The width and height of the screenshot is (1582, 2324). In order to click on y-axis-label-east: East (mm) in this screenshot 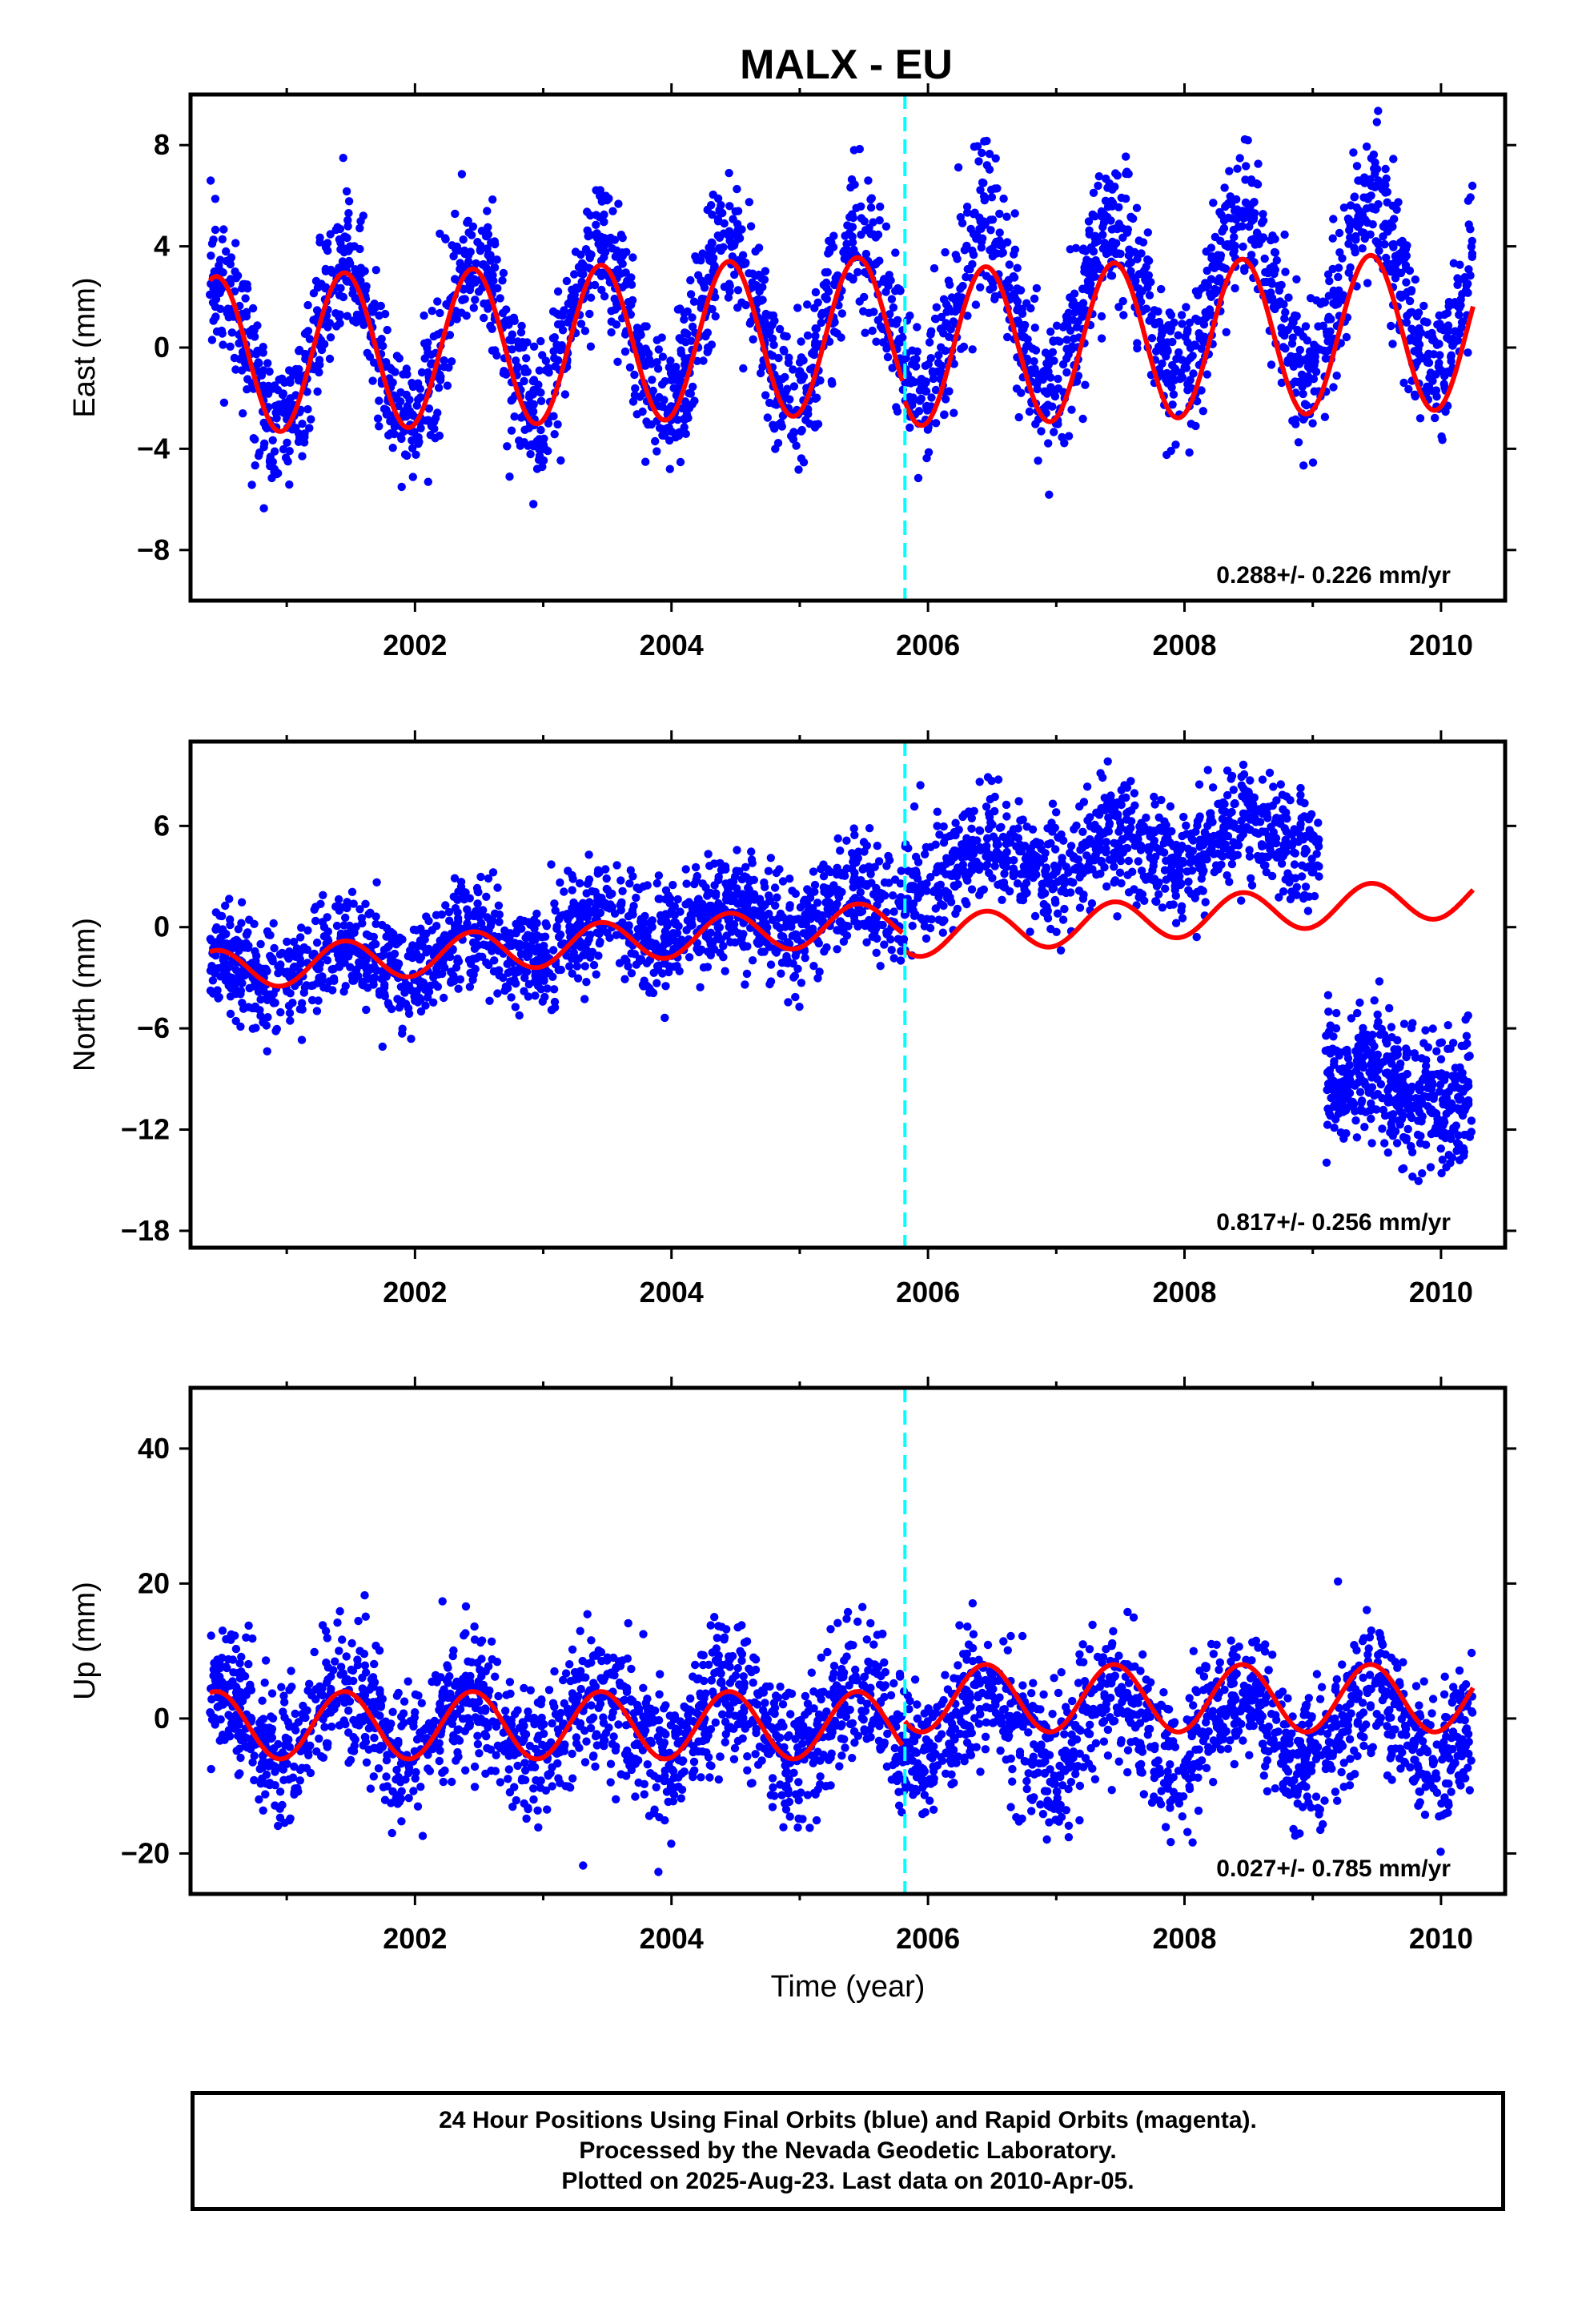, I will do `click(85, 347)`.